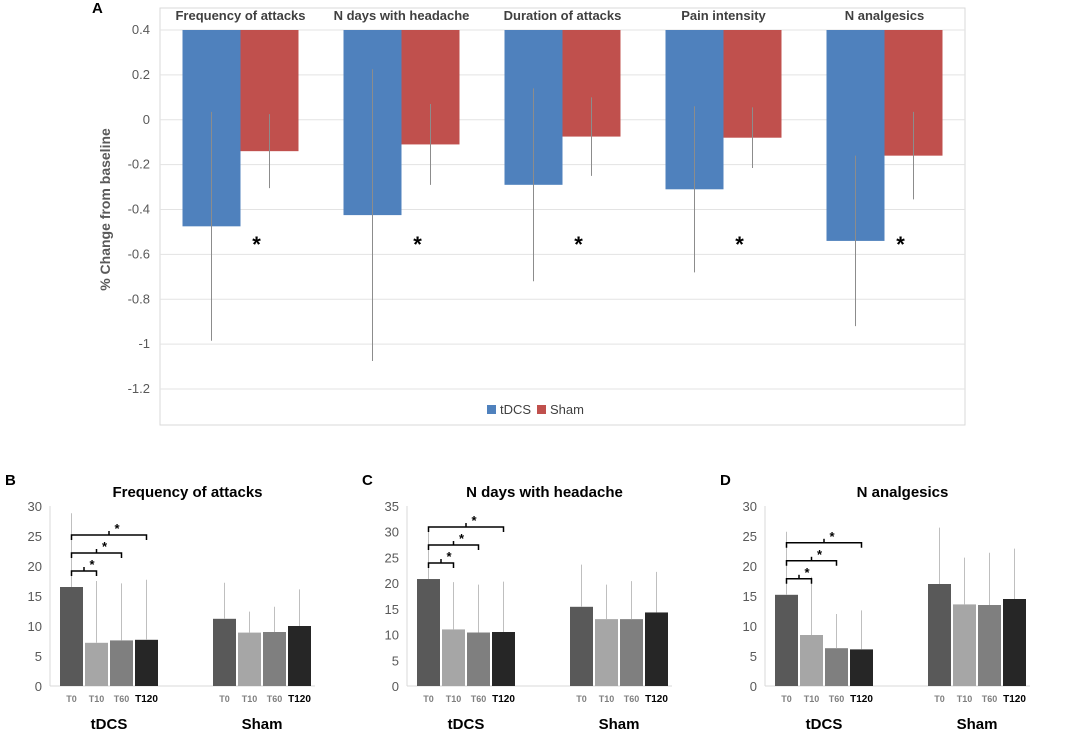  What do you see at coordinates (139, 253) in the screenshot?
I see `y-tick-label: -0.6` at bounding box center [139, 253].